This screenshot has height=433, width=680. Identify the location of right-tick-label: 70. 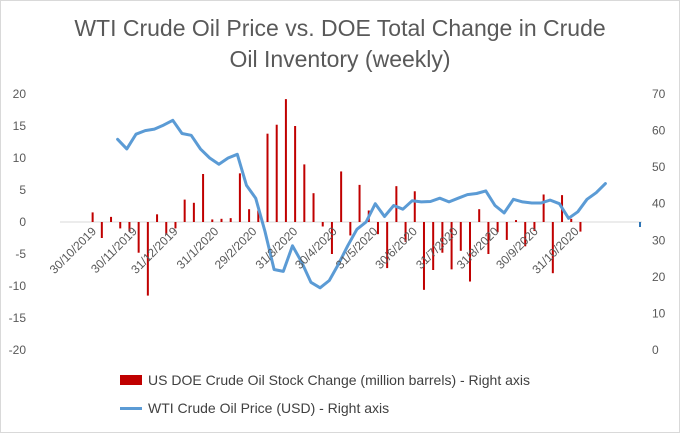
(659, 94).